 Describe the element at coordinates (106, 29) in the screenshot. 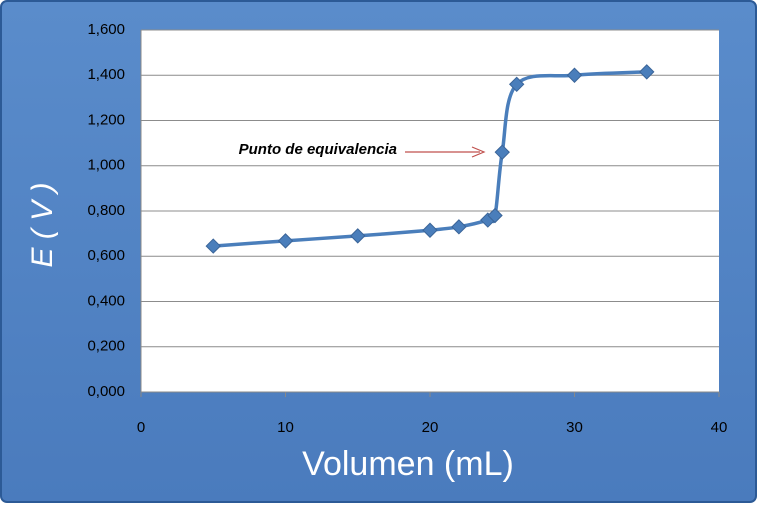

I see `y-tick-label: 1,600` at that location.